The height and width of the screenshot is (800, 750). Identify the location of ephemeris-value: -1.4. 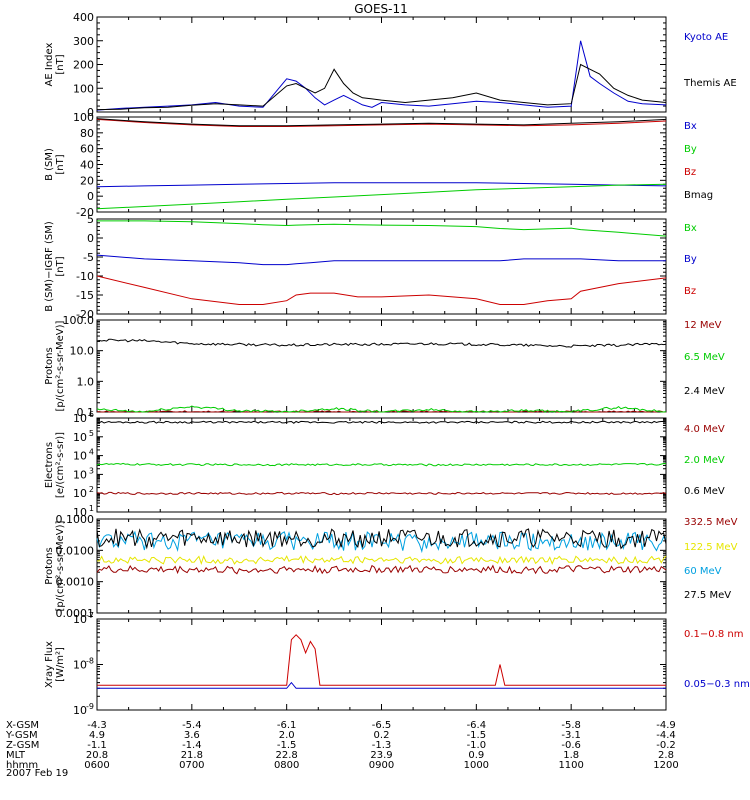
(192, 745).